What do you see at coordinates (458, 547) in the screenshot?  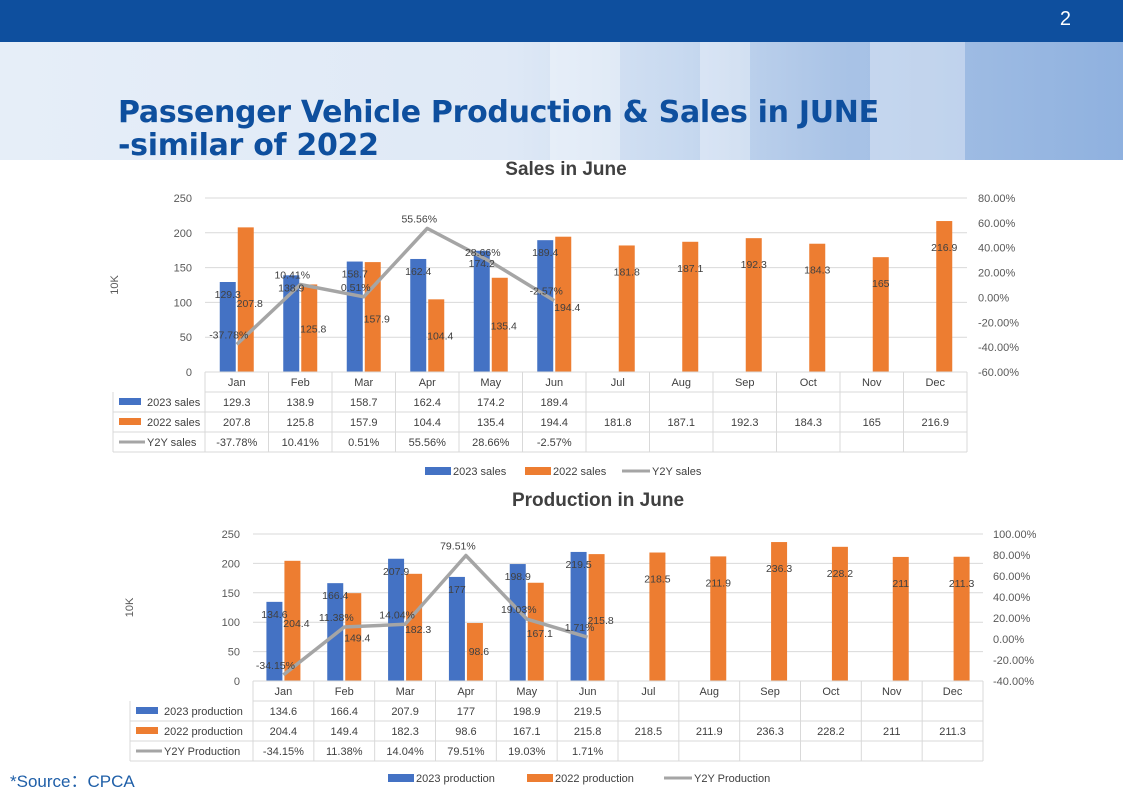 I see `line-data-label: 79.51%` at bounding box center [458, 547].